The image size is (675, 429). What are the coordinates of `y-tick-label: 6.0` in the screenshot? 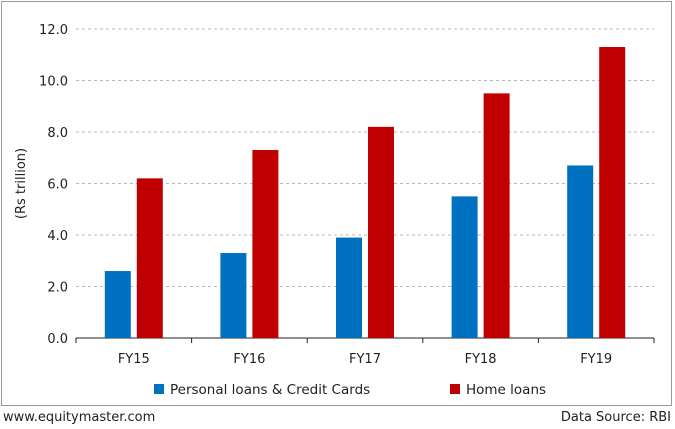 It's located at (57, 185).